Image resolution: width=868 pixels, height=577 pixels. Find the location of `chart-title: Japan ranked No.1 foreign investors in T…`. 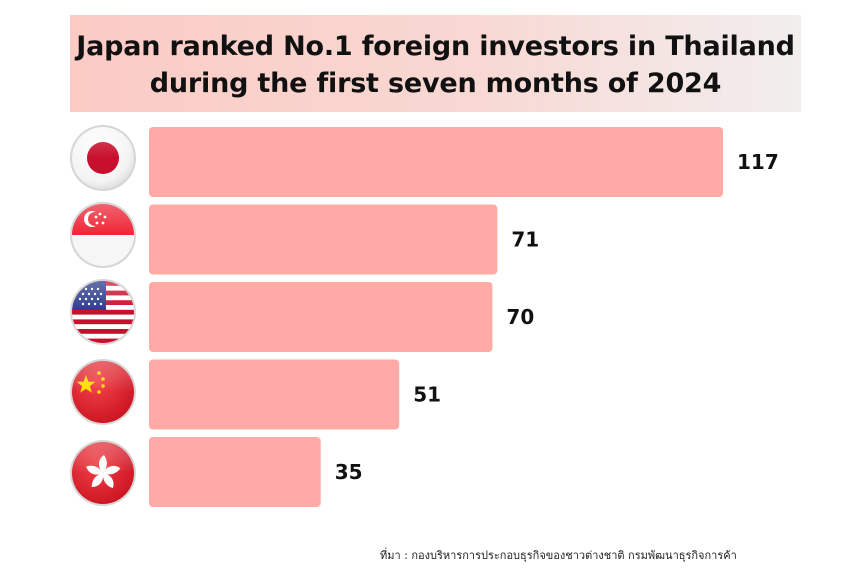

chart-title: Japan ranked No.1 foreign investors in T… is located at coordinates (435, 64).